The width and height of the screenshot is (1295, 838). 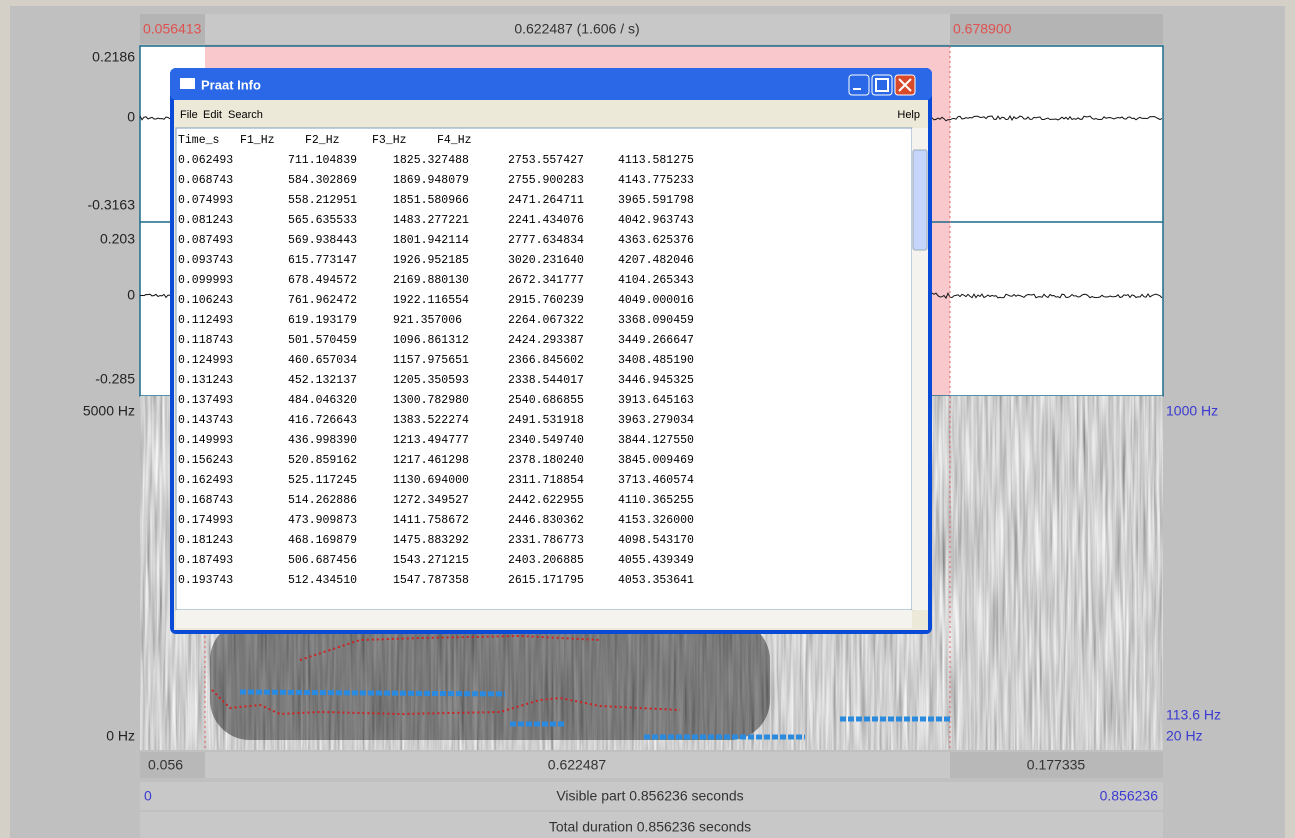 I want to click on table-cell: 2615.171795, so click(x=546, y=580).